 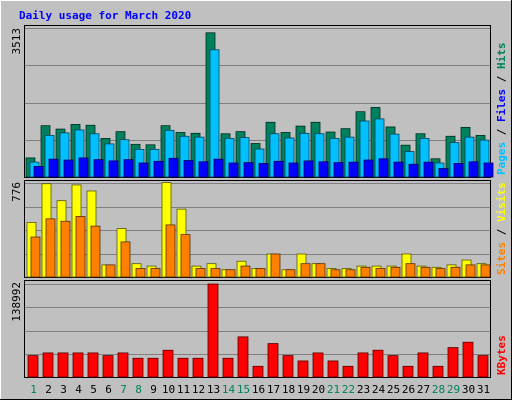 I want to click on x-tick-day-6: 6, so click(x=108, y=389).